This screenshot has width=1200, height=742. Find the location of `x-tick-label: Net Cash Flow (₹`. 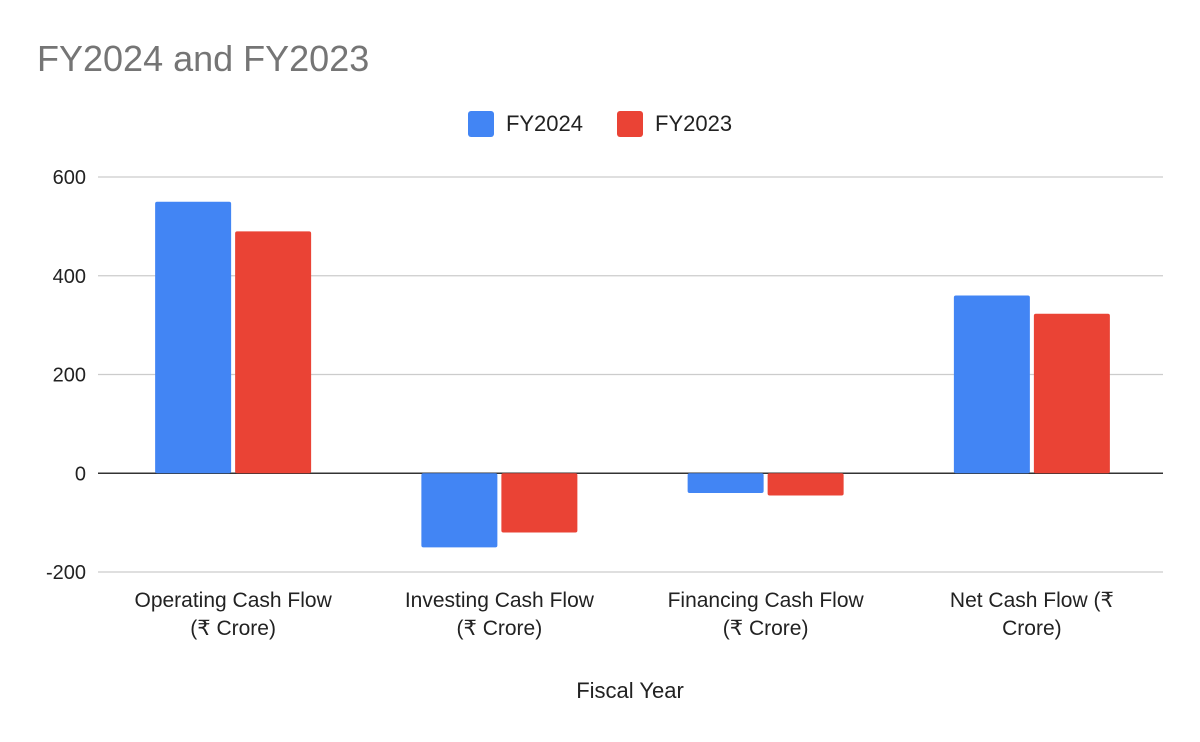

x-tick-label: Net Cash Flow (₹ is located at coordinates (1032, 600).